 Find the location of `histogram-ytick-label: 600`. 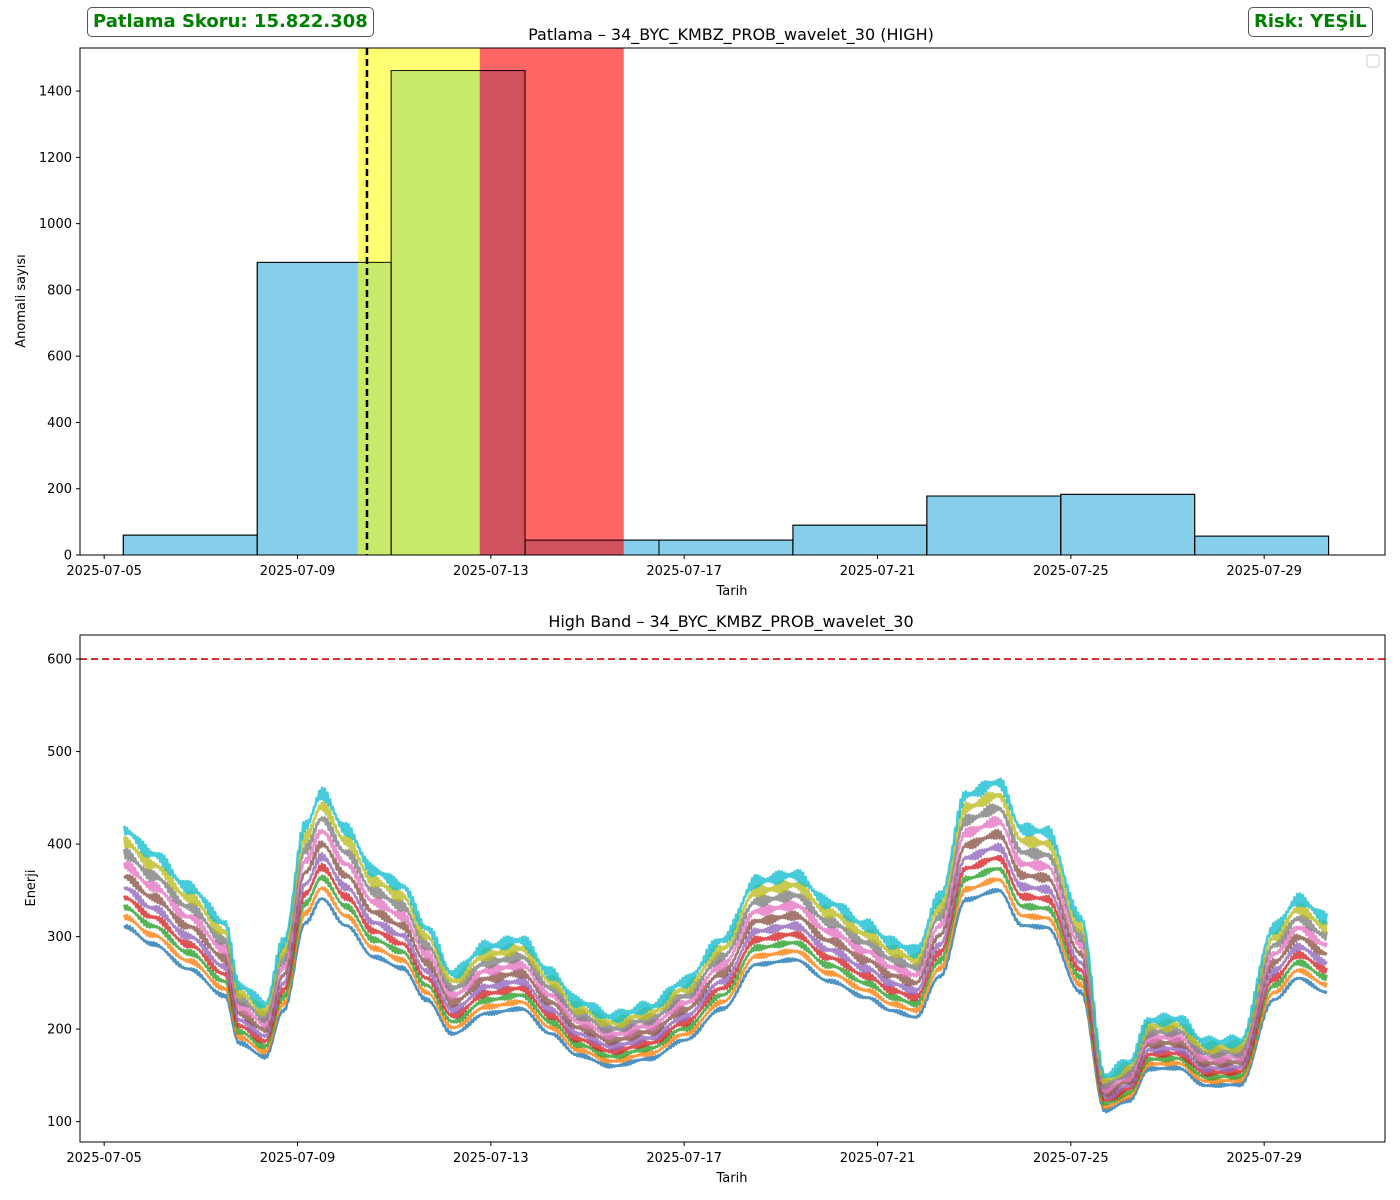

histogram-ytick-label: 600 is located at coordinates (59, 357).